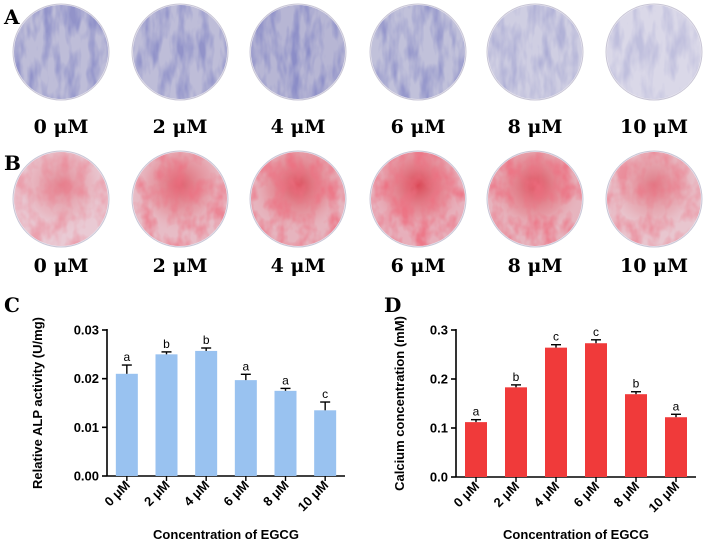 Image resolution: width=709 pixels, height=546 pixels. Describe the element at coordinates (392, 305) in the screenshot. I see `panel-letter-d: D` at that location.